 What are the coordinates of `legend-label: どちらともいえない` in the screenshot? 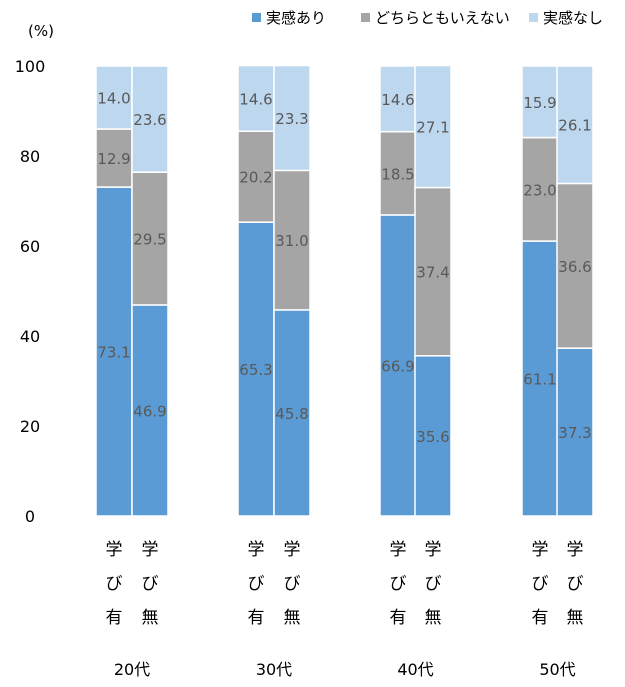 It's located at (442, 18).